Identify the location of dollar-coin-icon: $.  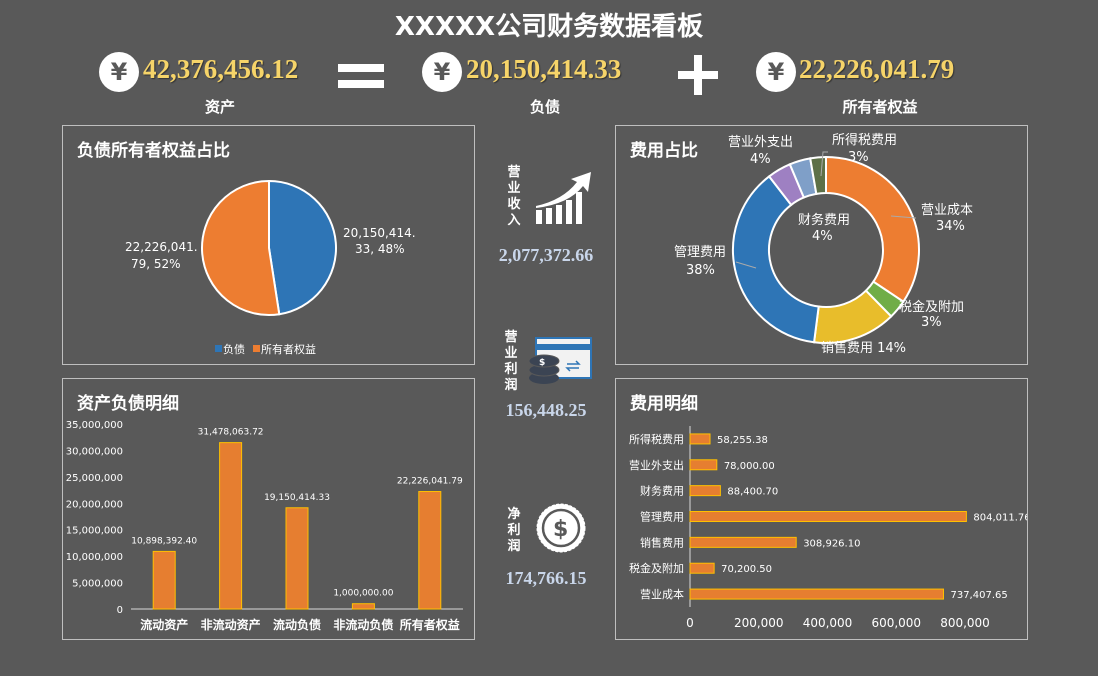
(561, 528).